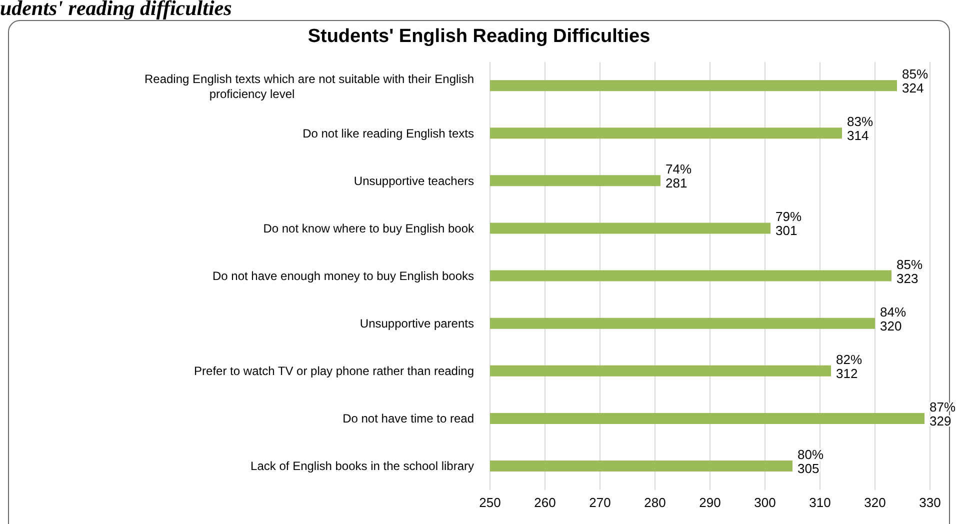  What do you see at coordinates (343, 276) in the screenshot?
I see `y-tick-label: Do not have enough money to buy English books` at bounding box center [343, 276].